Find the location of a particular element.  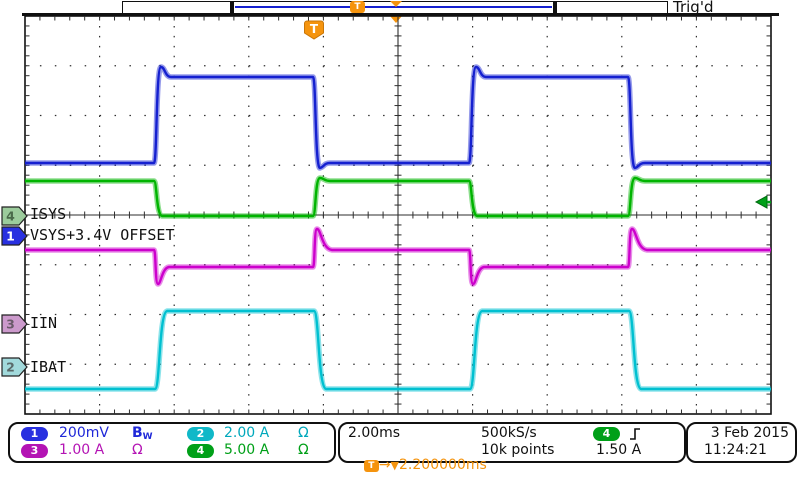

record-window-right-bracket is located at coordinates (555, 7).